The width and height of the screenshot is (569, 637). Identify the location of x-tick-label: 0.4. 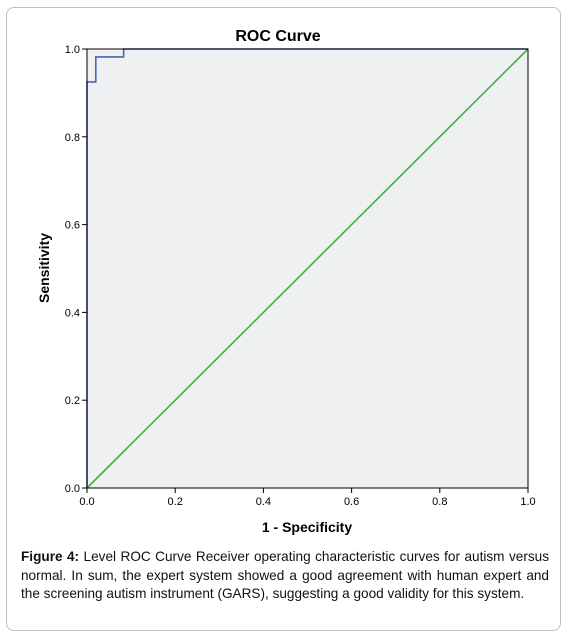
(263, 502).